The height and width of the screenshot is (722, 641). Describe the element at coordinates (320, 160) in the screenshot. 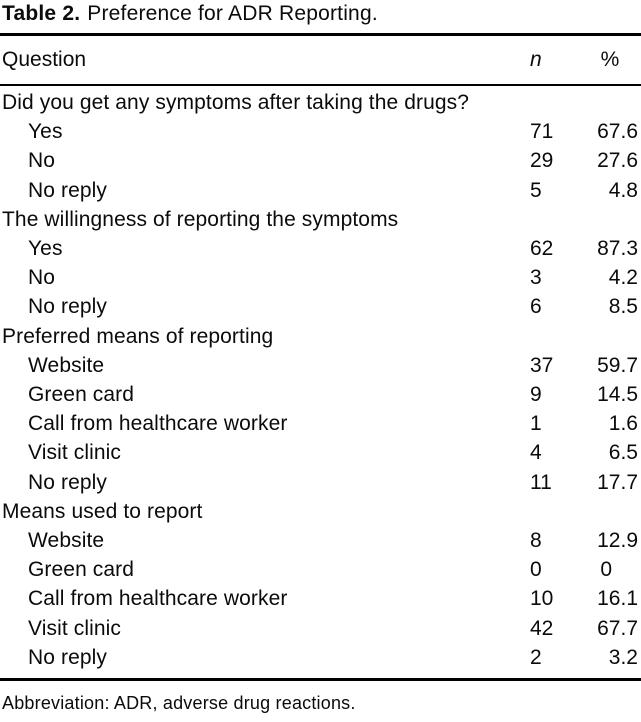

I see `table-row: No 29 27.6` at that location.